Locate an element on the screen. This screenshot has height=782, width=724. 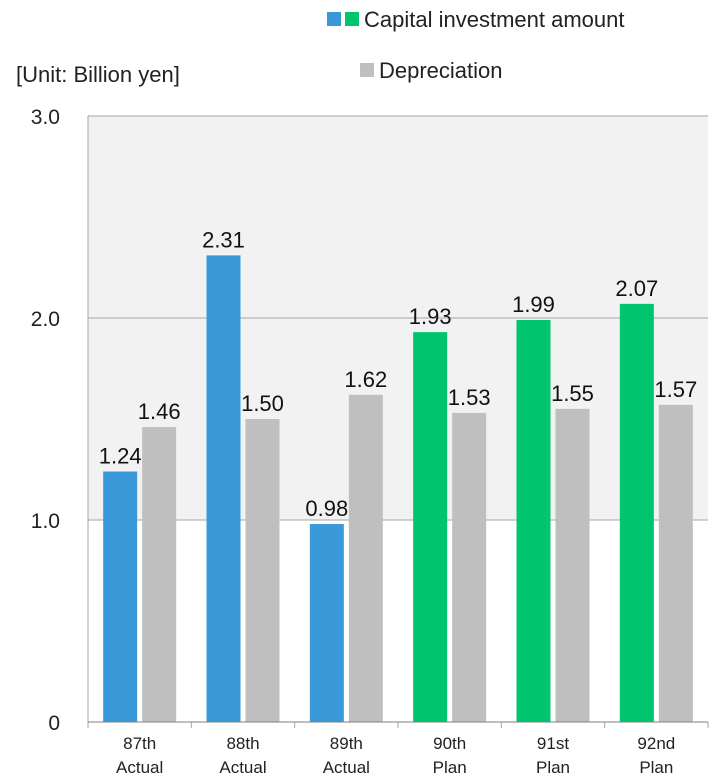
legend-label: Capital investment amount is located at coordinates (494, 19).